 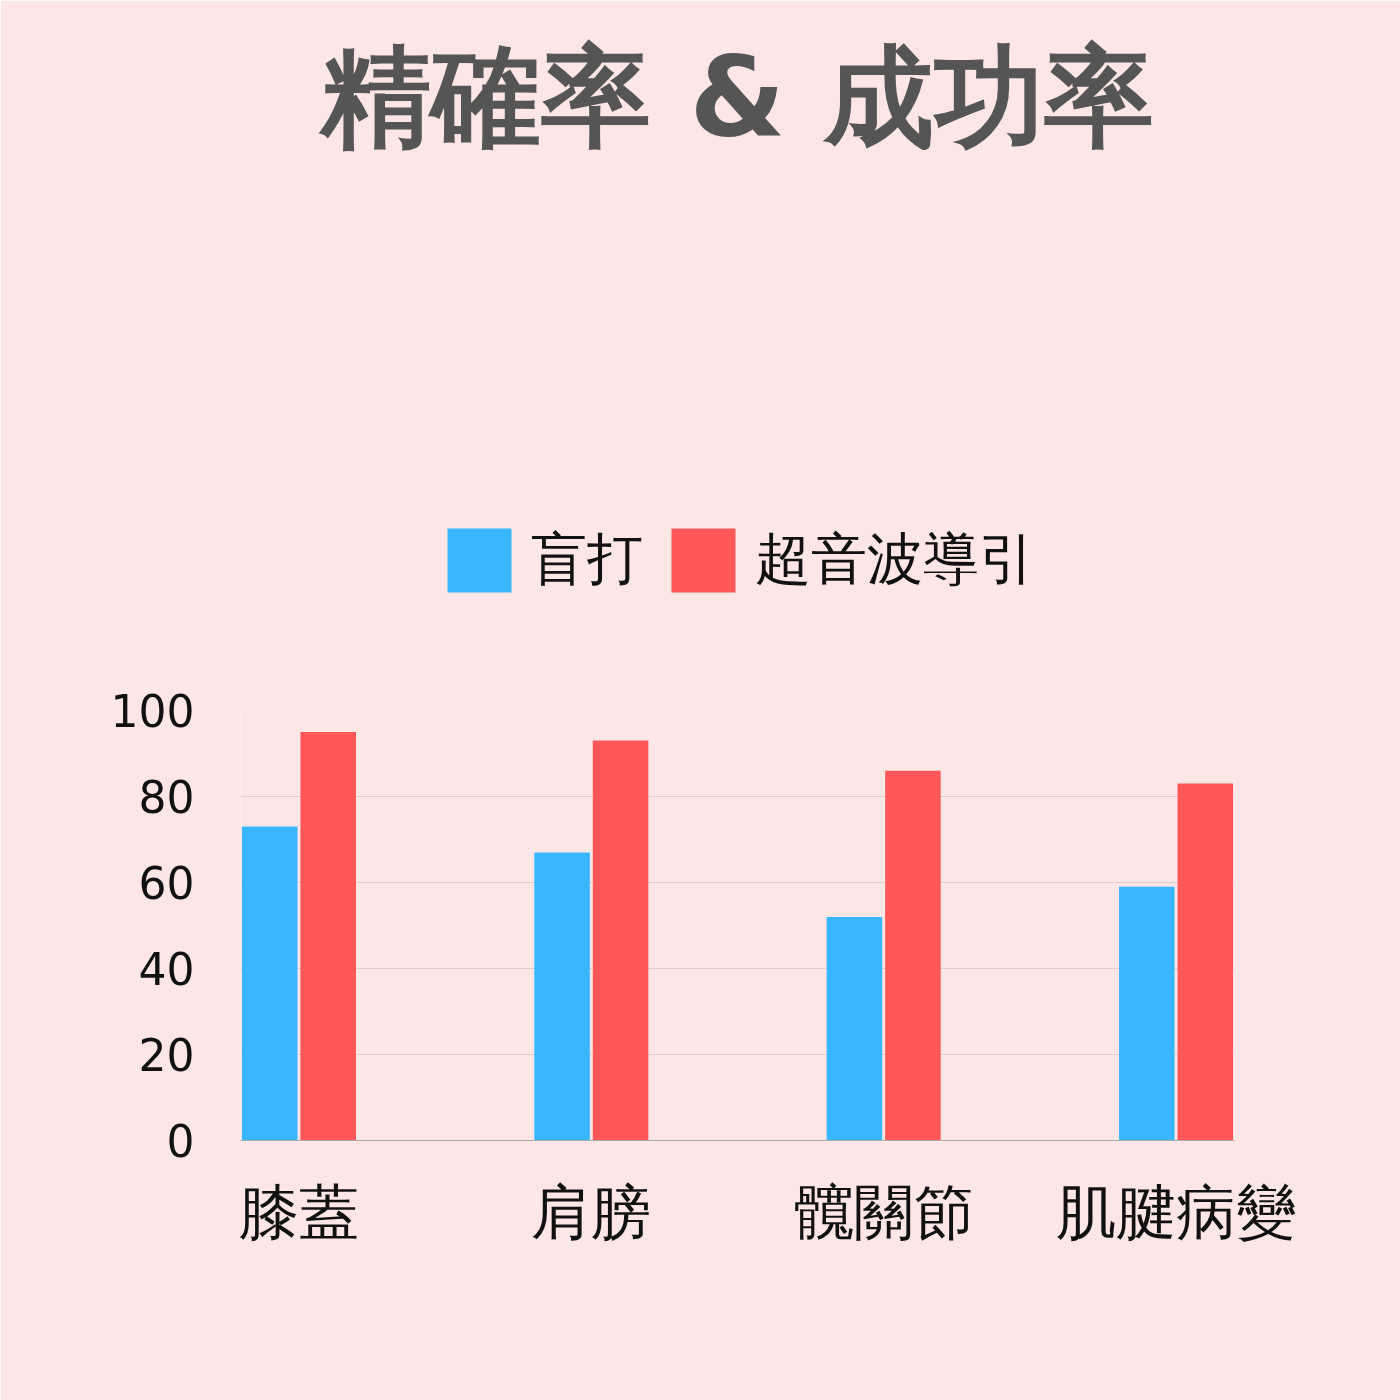 I want to click on y-tick-label: 20, so click(x=166, y=1055).